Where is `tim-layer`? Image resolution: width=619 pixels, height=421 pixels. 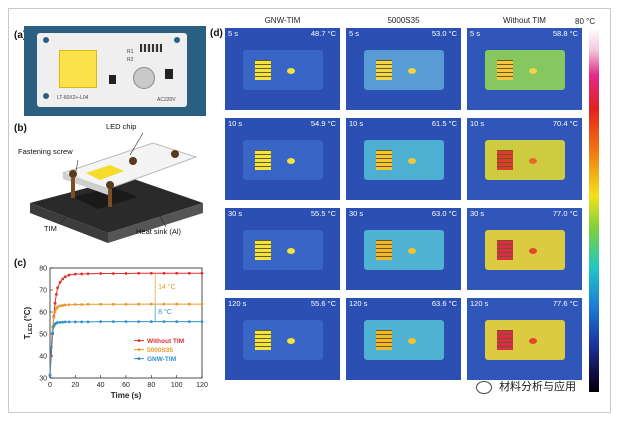
tim-layer is located at coordinates (105, 198).